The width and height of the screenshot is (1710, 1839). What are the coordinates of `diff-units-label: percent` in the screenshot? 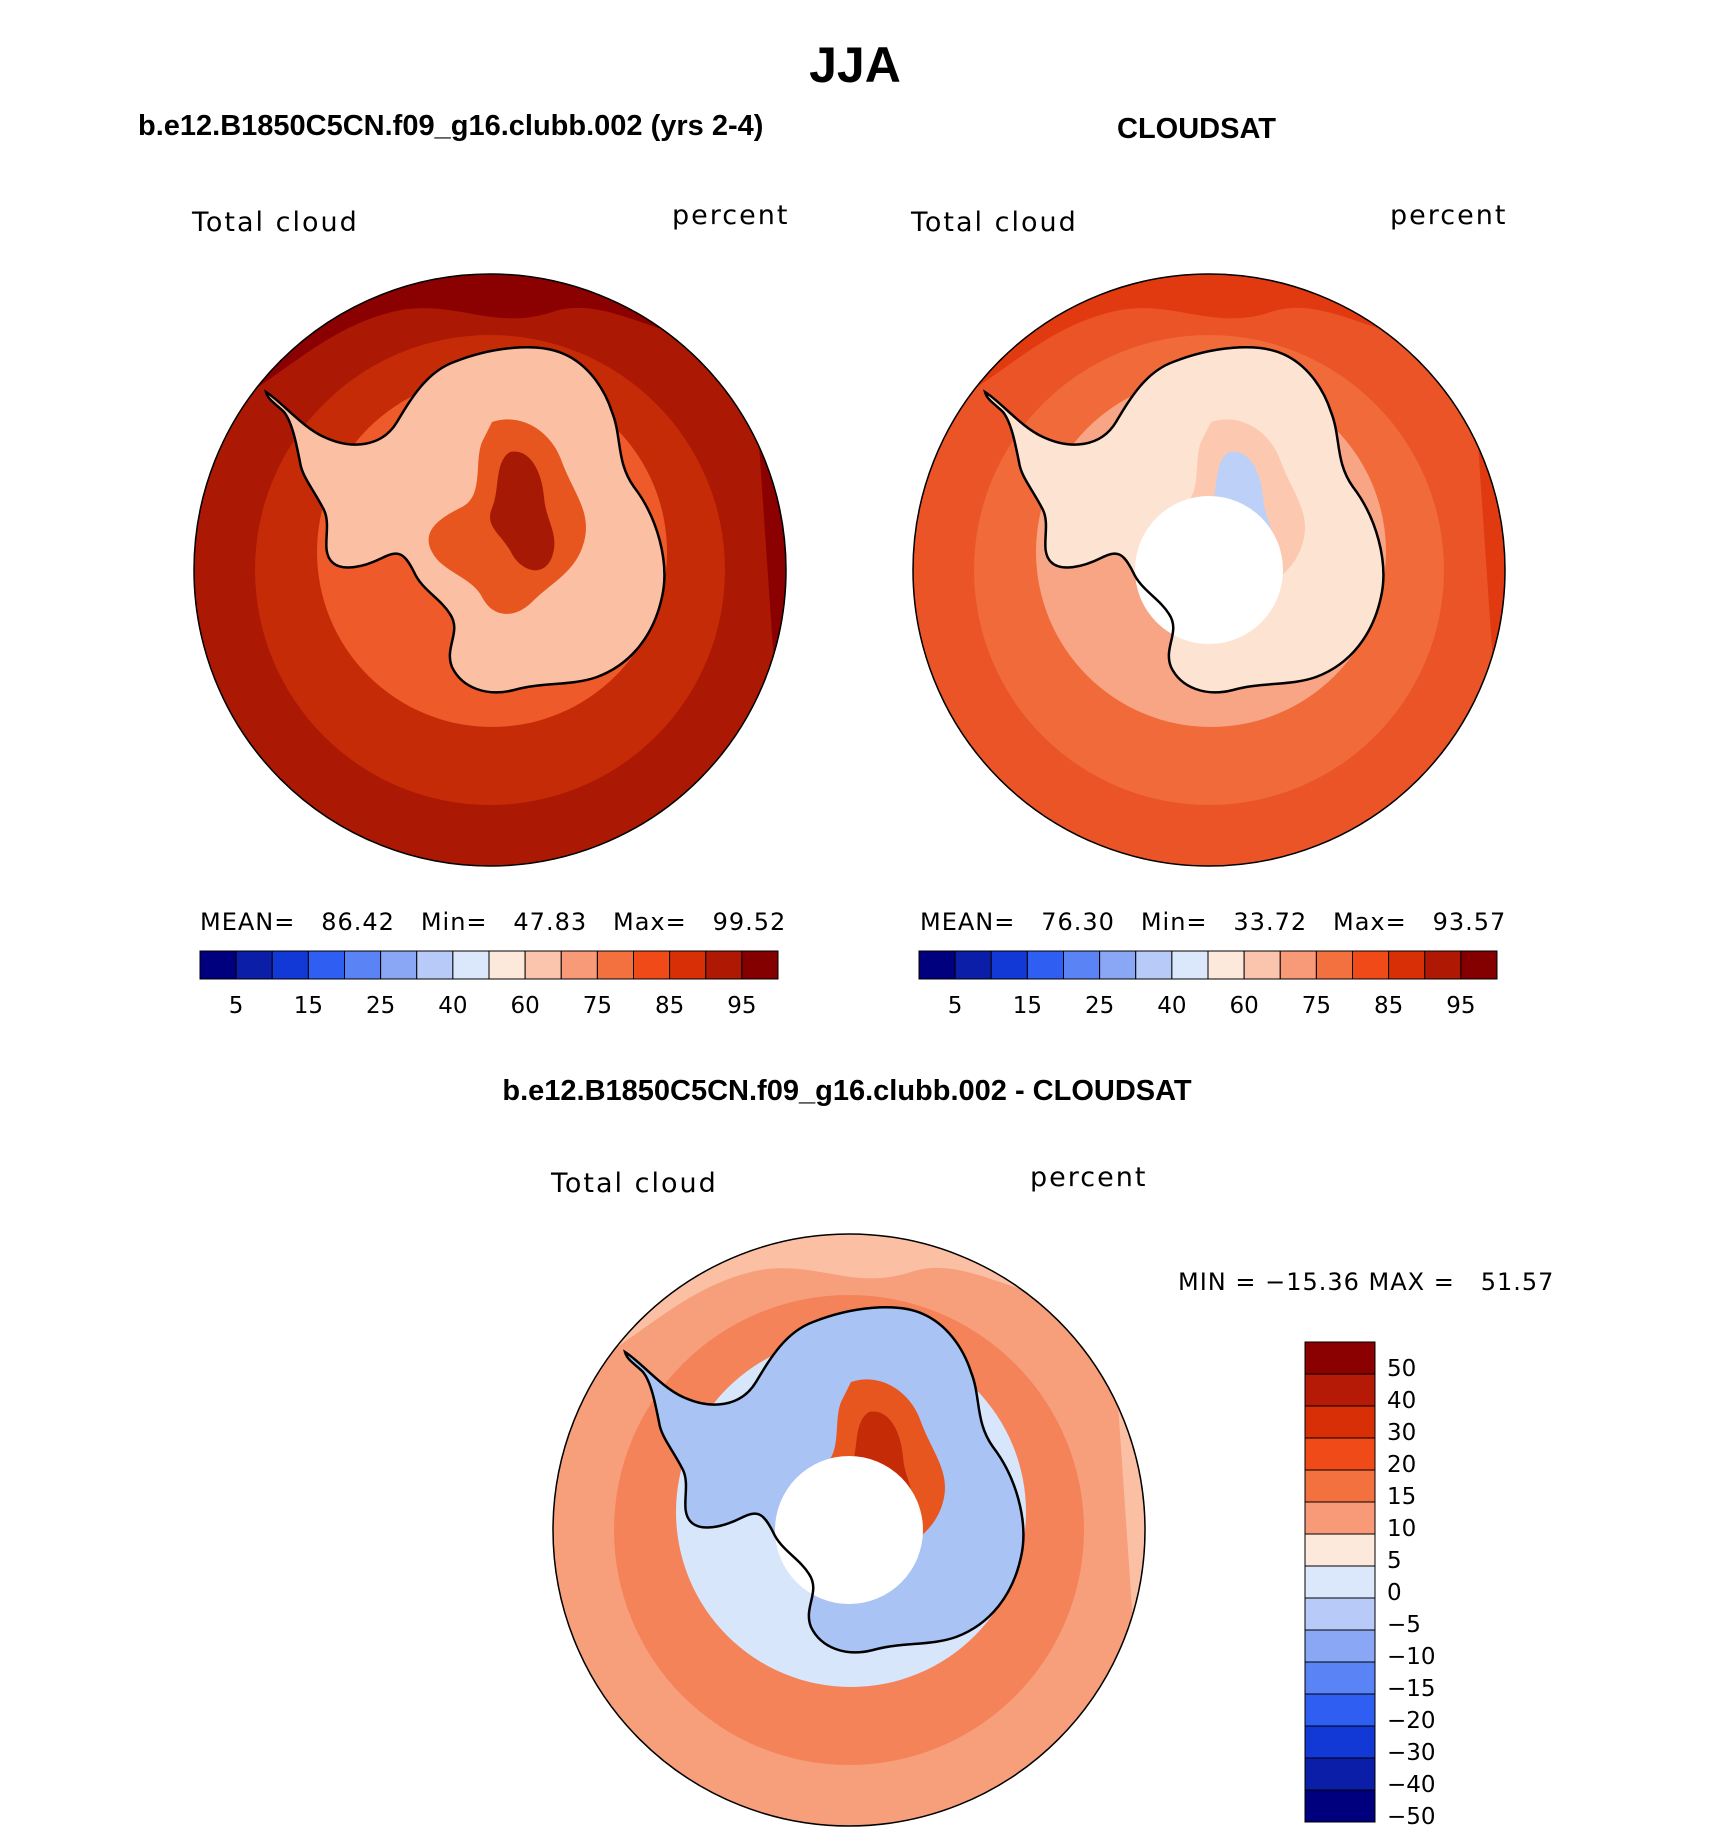 It's located at (1089, 1177).